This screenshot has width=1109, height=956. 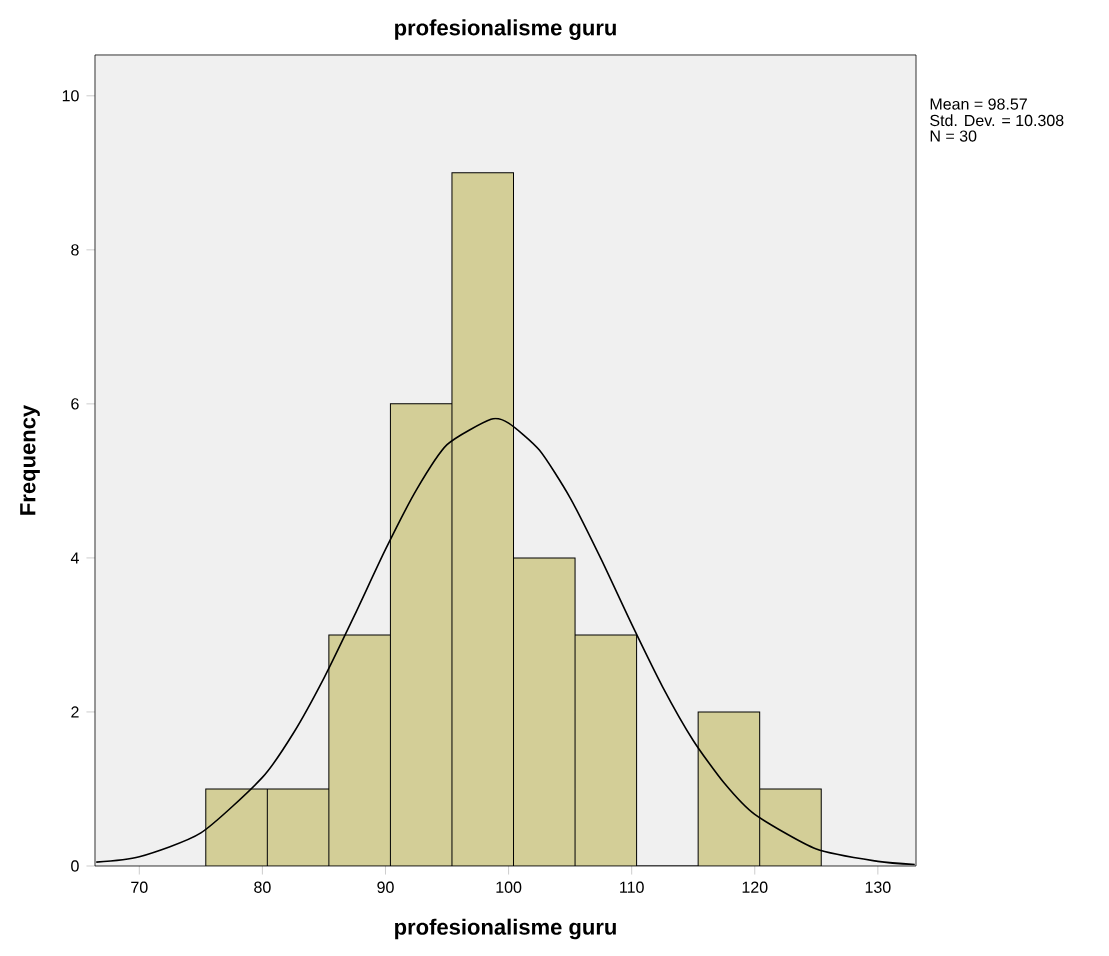 I want to click on y-tick-label: 0, so click(x=75, y=866).